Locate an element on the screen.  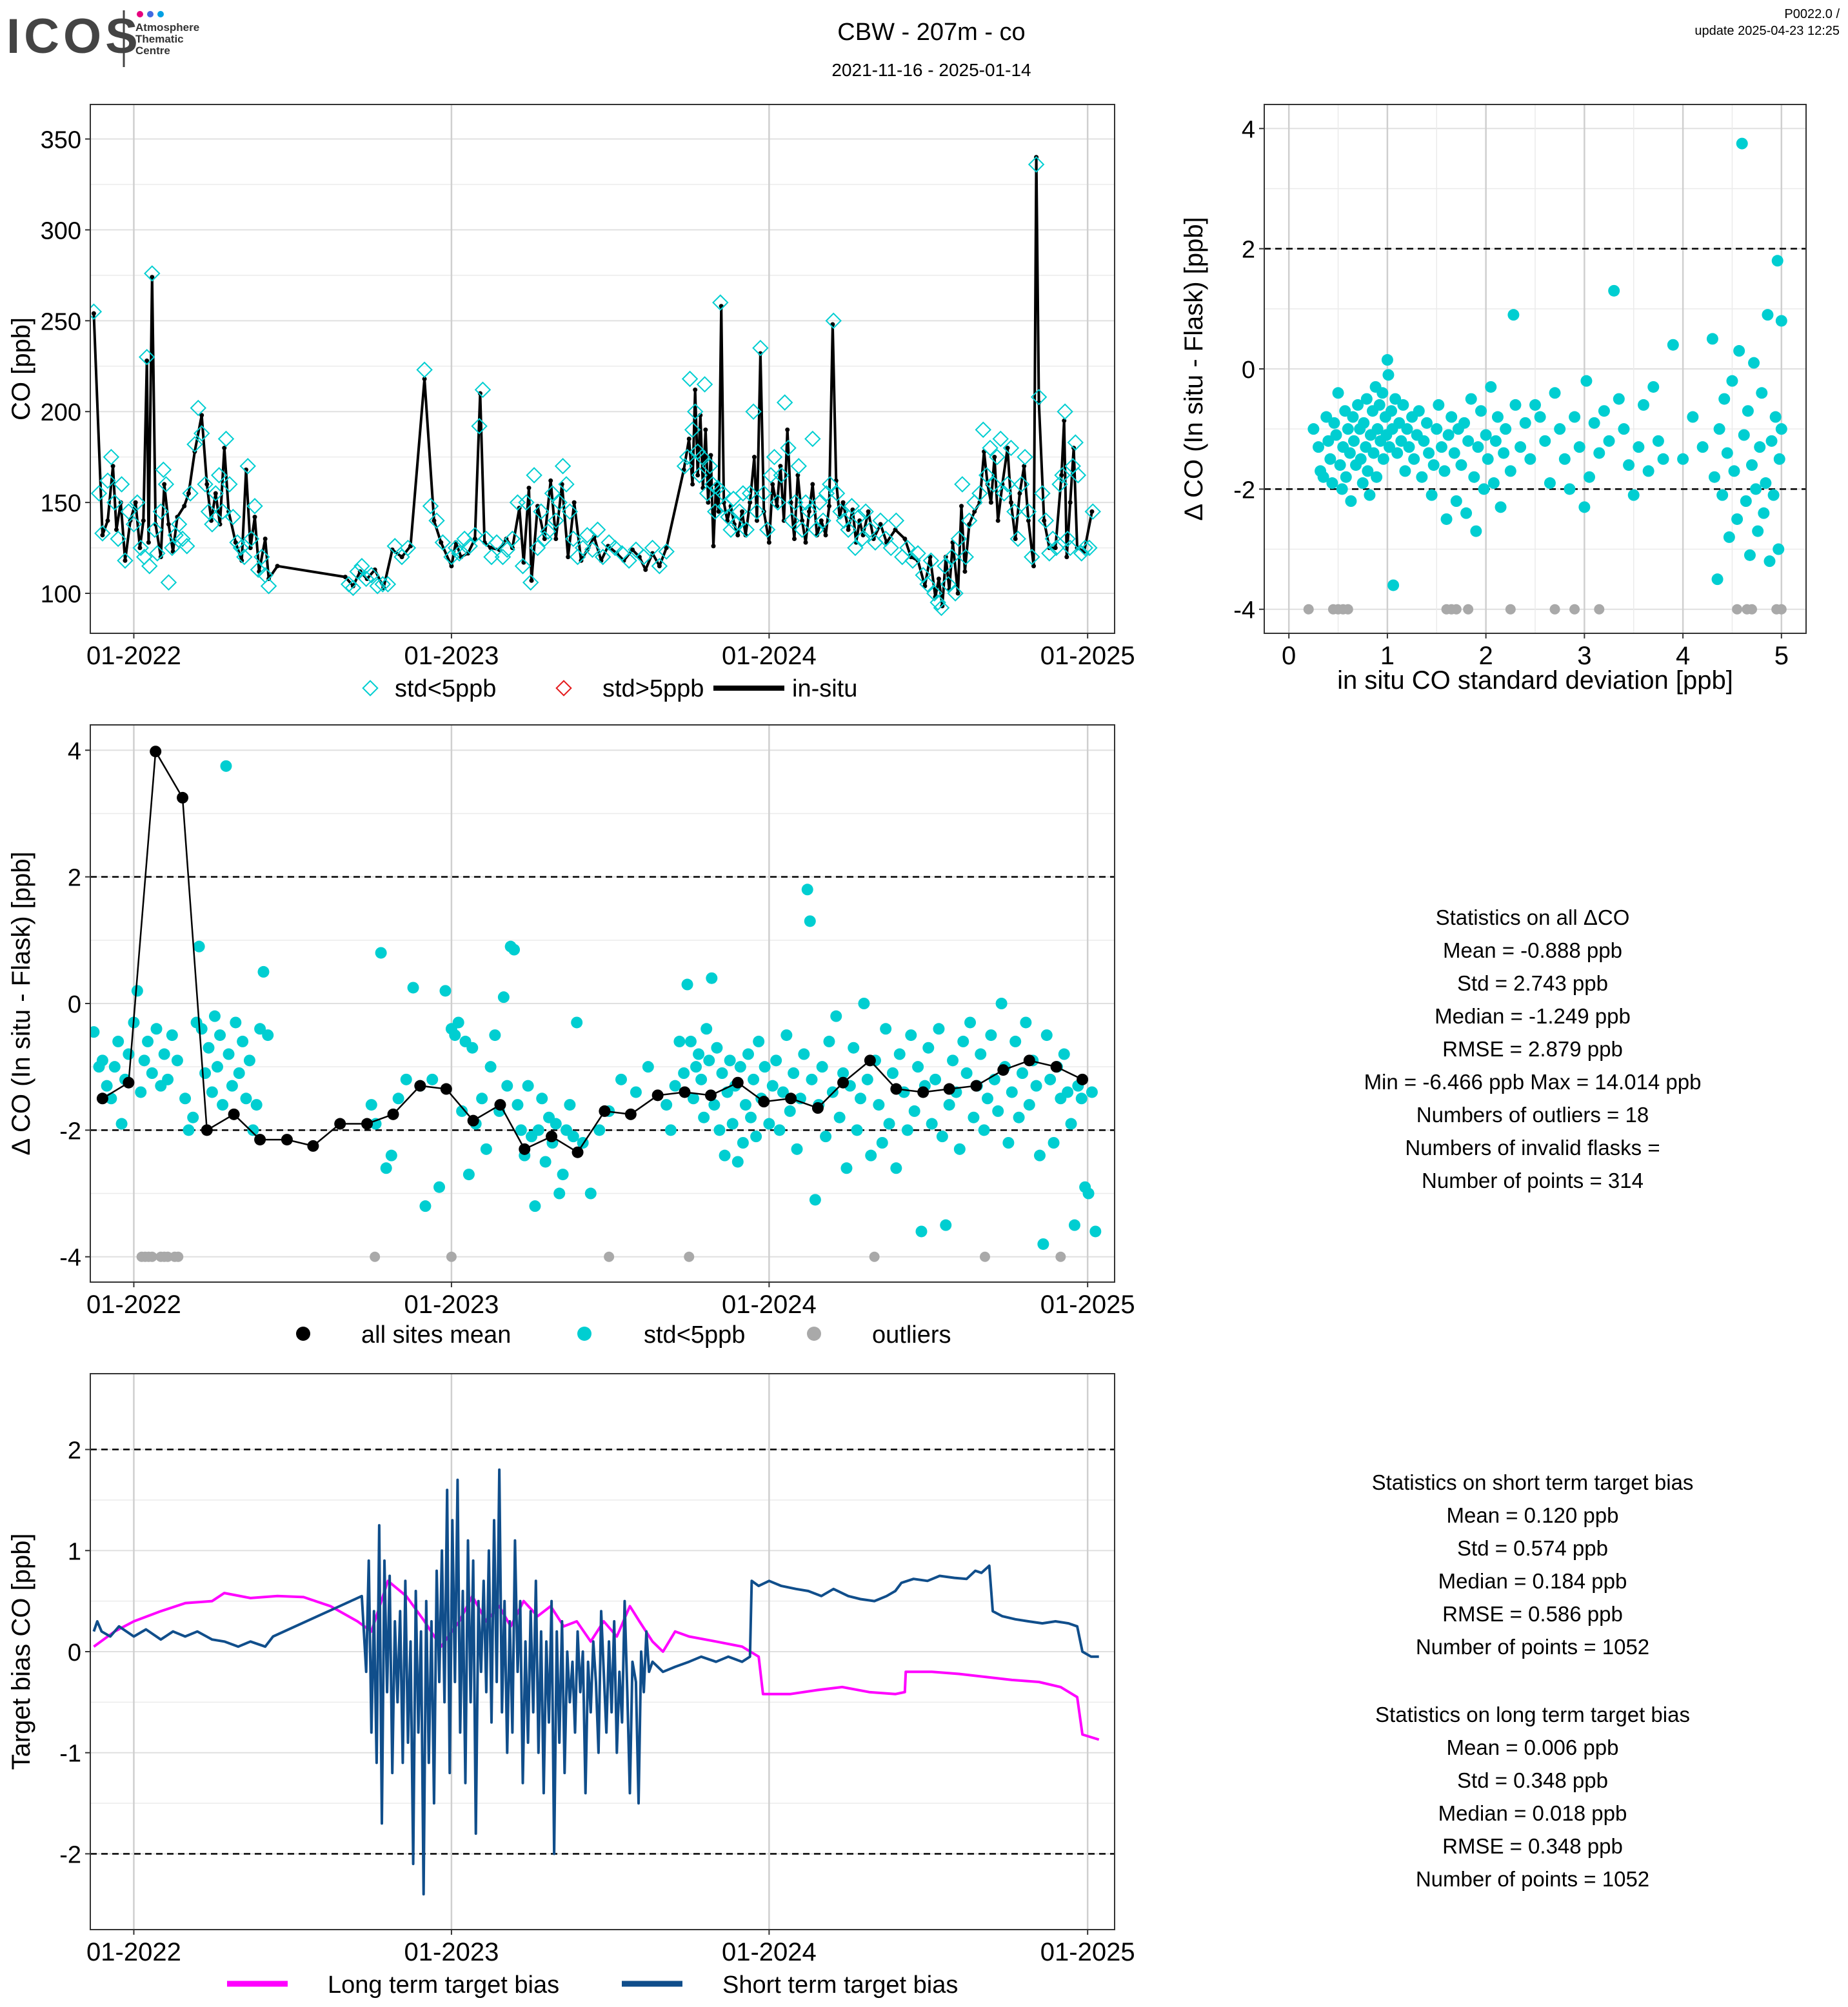
stats-bias-line: RMSE = 0.586 ppb is located at coordinates (1532, 1614).